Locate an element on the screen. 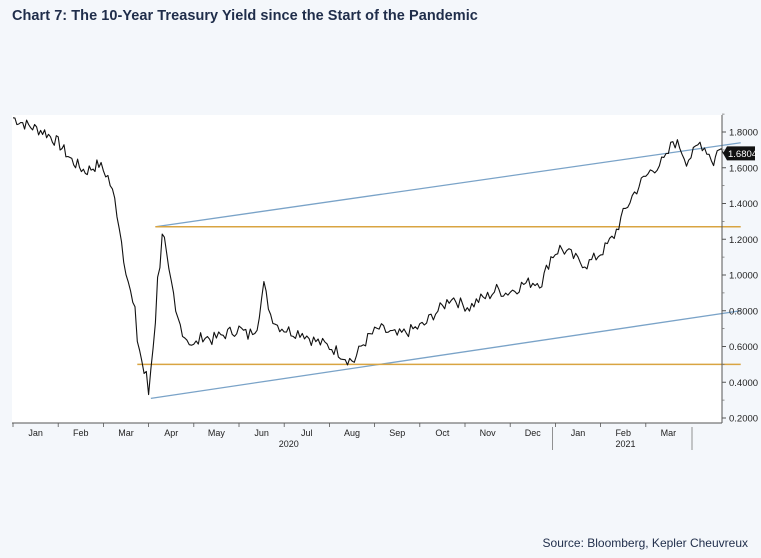 The image size is (761, 558). y-tick-label: 0.4000 is located at coordinates (743, 383).